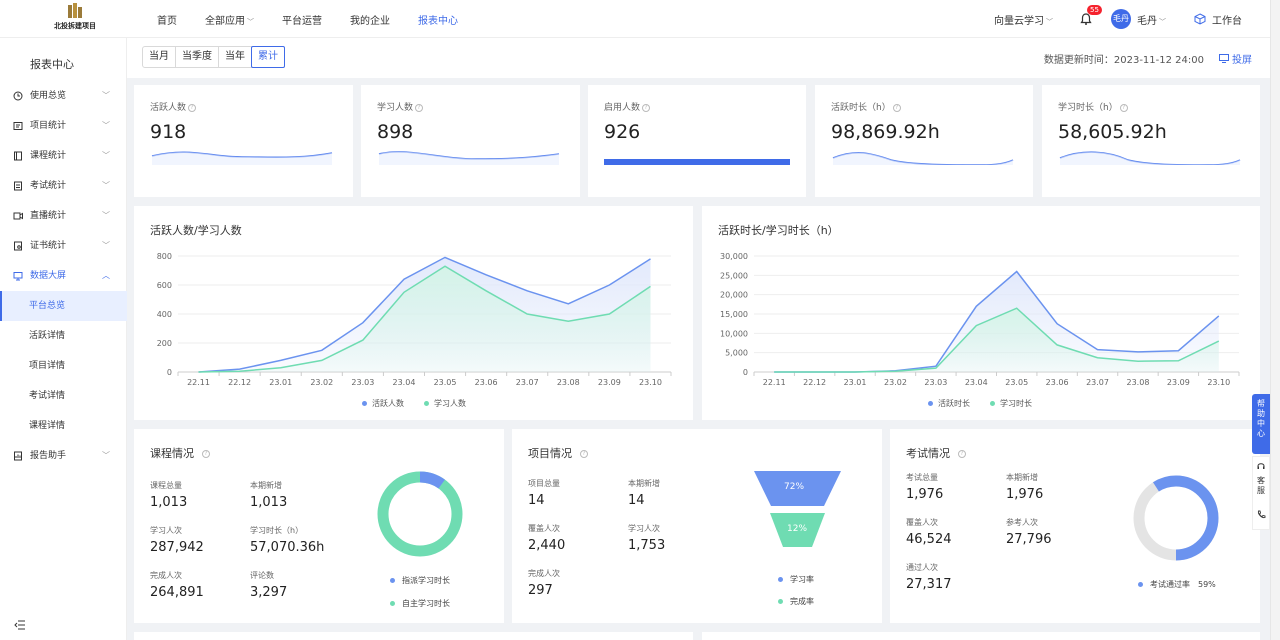 The width and height of the screenshot is (1280, 640). Describe the element at coordinates (1261, 515) in the screenshot. I see `phone-icon` at that location.